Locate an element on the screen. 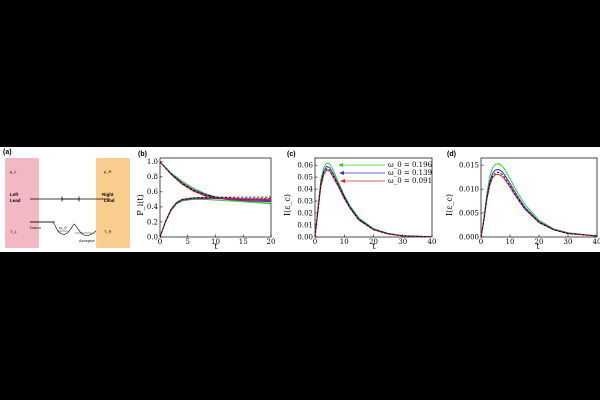  panel-b-ytick-label: 0.0 is located at coordinates (152, 237).